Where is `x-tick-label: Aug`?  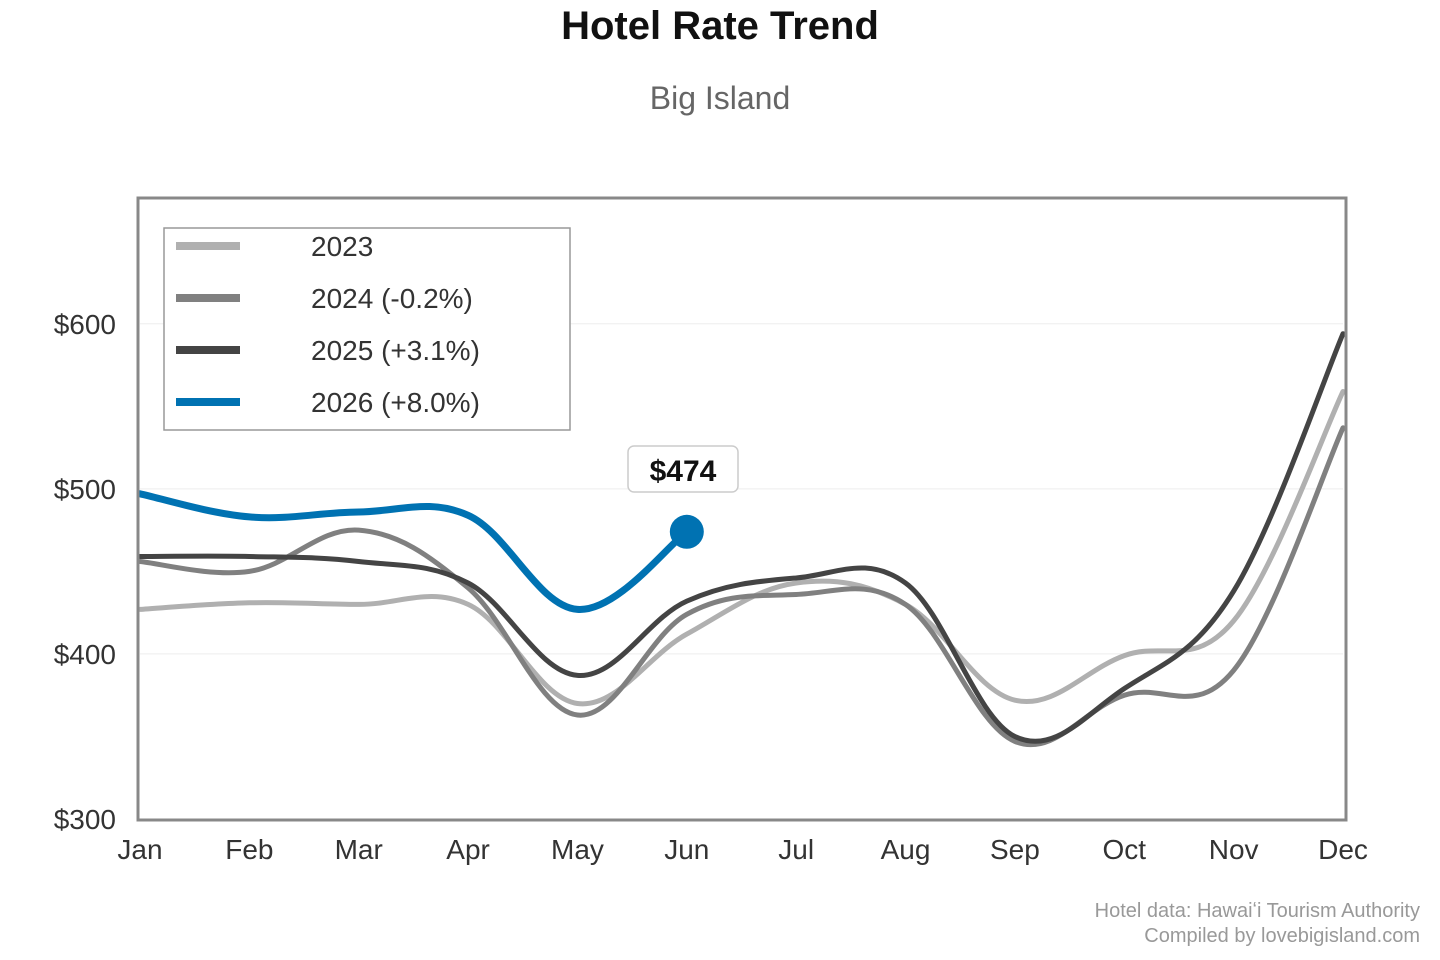
x-tick-label: Aug is located at coordinates (906, 849).